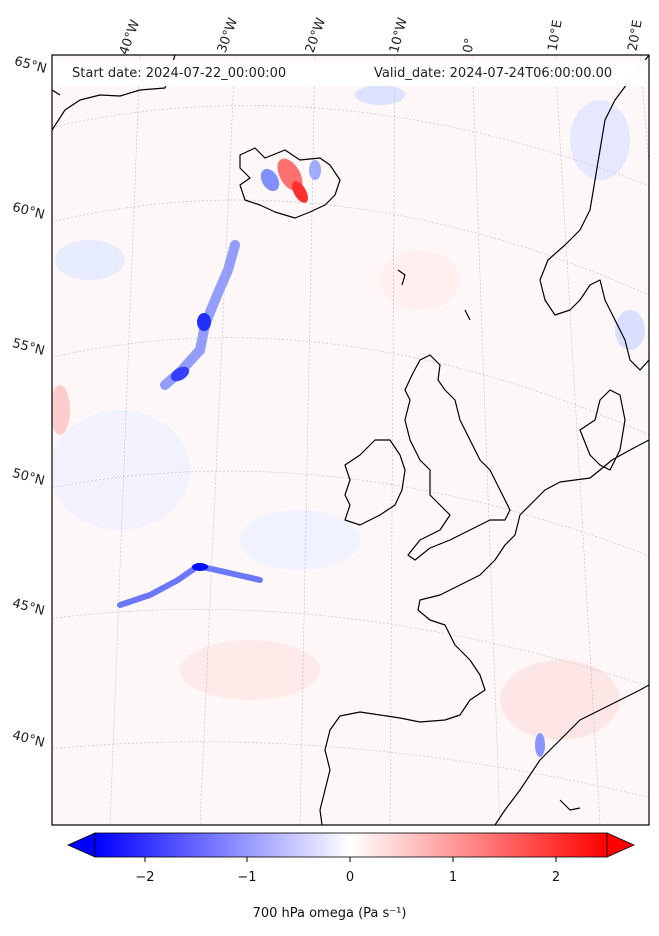 The width and height of the screenshot is (659, 936). I want to click on start-date-label: Start date: 2024-07-22_00:00:00, so click(179, 73).